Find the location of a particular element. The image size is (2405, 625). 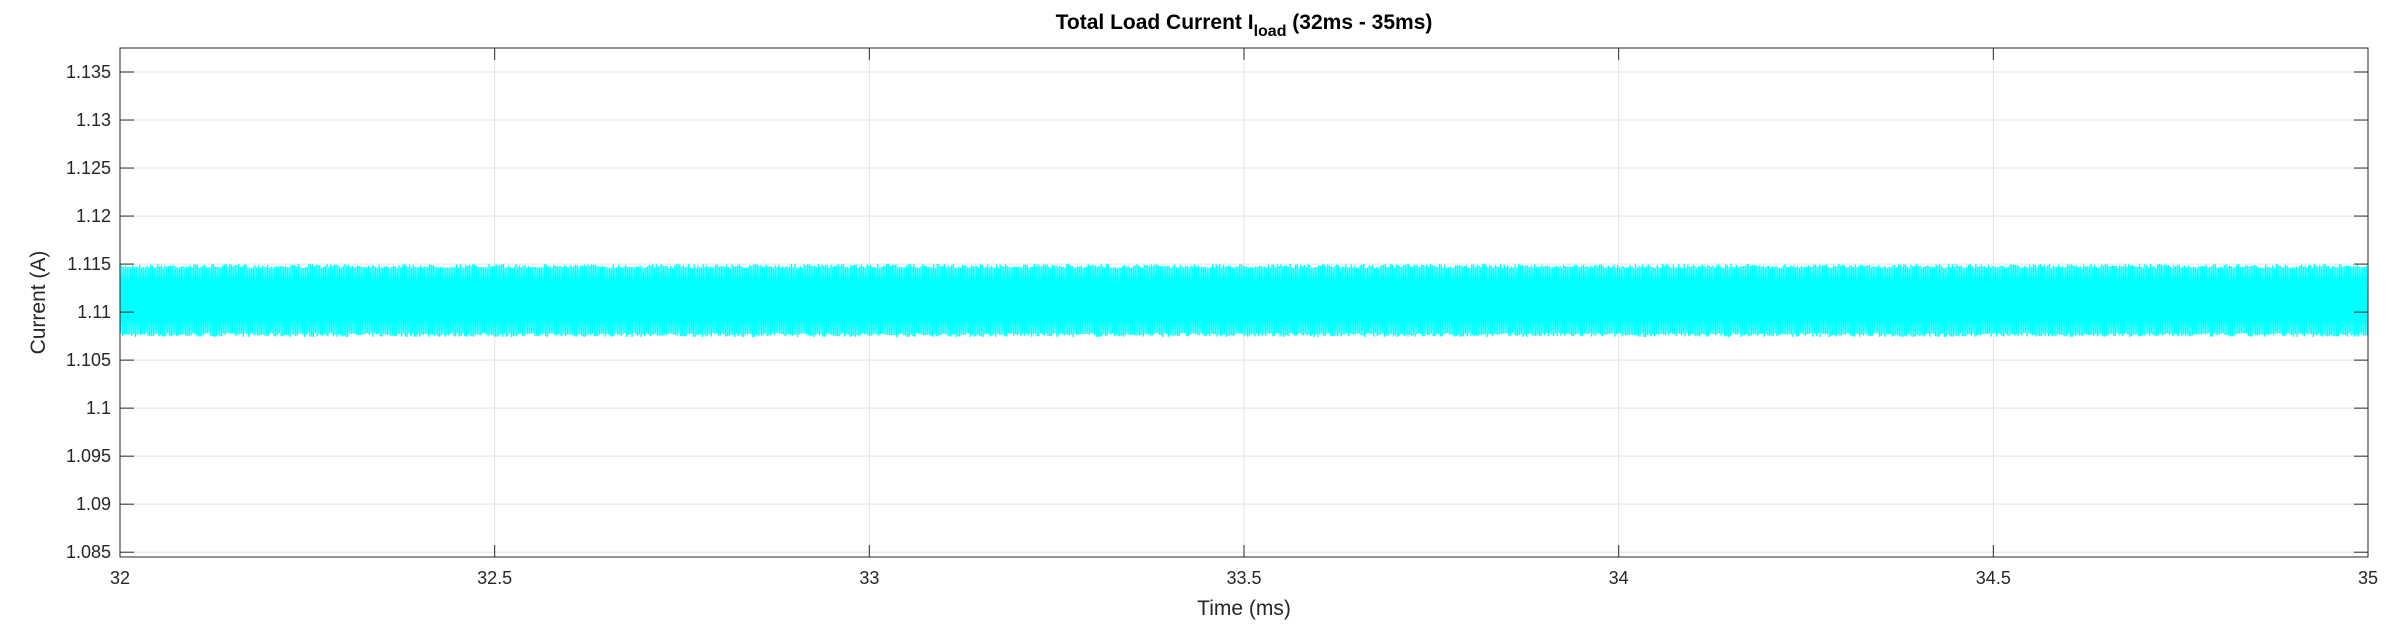

chart-title: Total Load Current Iload (32ms - 35ms) is located at coordinates (1244, 25).